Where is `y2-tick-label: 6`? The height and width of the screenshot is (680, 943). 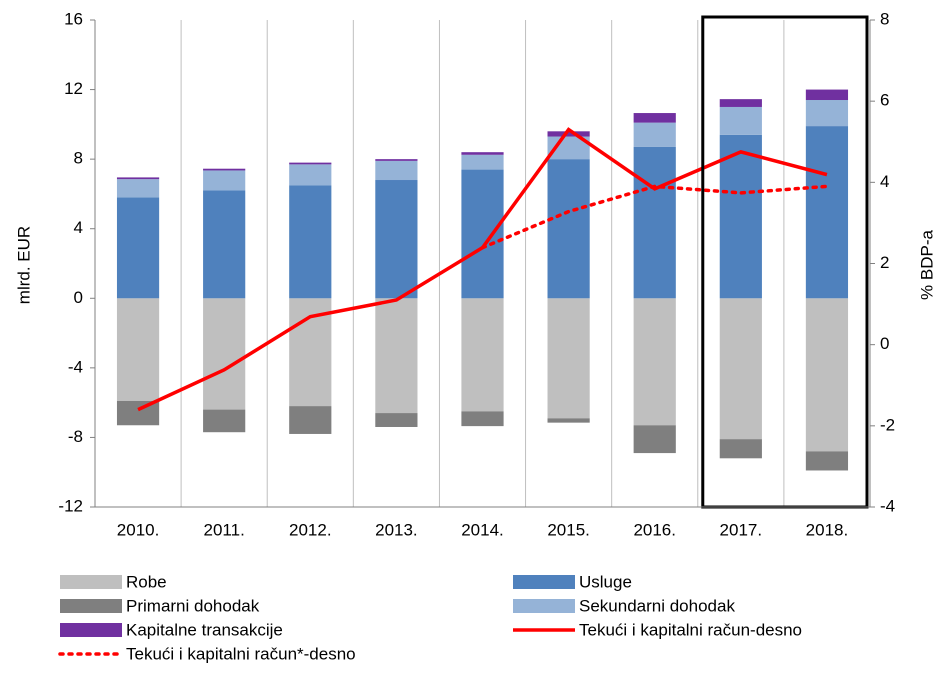
y2-tick-label: 6 is located at coordinates (884, 100).